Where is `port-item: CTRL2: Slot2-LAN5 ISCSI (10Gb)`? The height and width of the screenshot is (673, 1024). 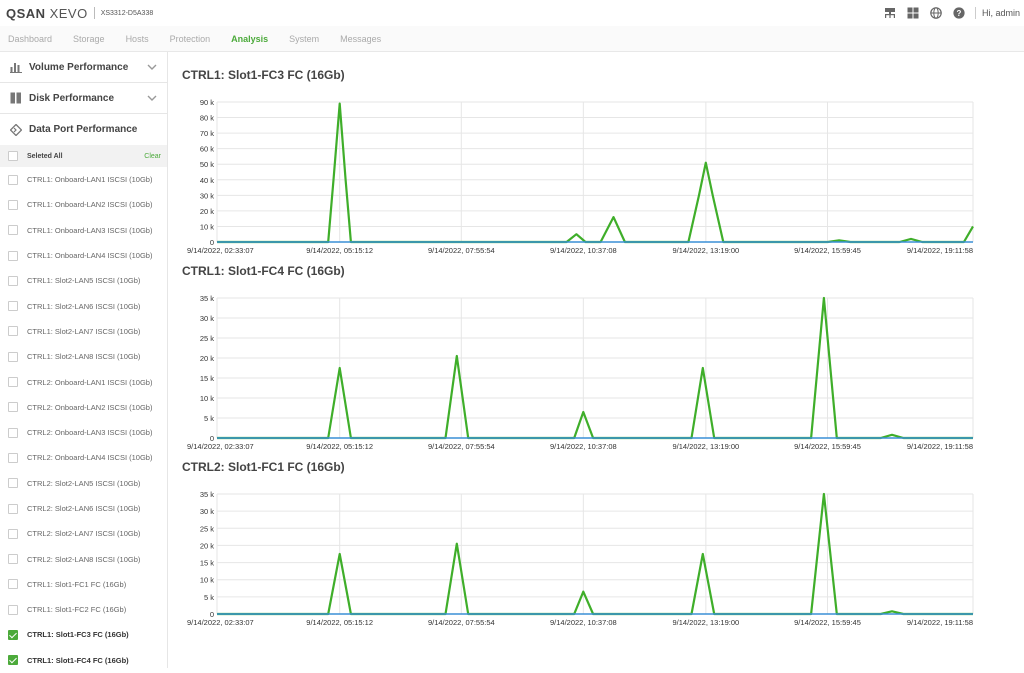
port-item: CTRL2: Slot2-LAN5 ISCSI (10Gb) is located at coordinates (83, 483).